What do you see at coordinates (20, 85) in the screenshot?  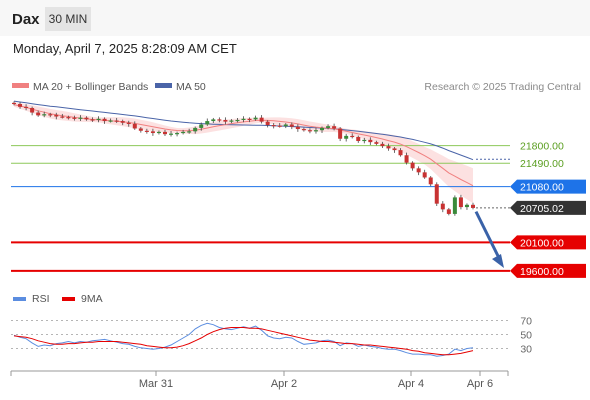 I see `ma20-legend-swatch` at bounding box center [20, 85].